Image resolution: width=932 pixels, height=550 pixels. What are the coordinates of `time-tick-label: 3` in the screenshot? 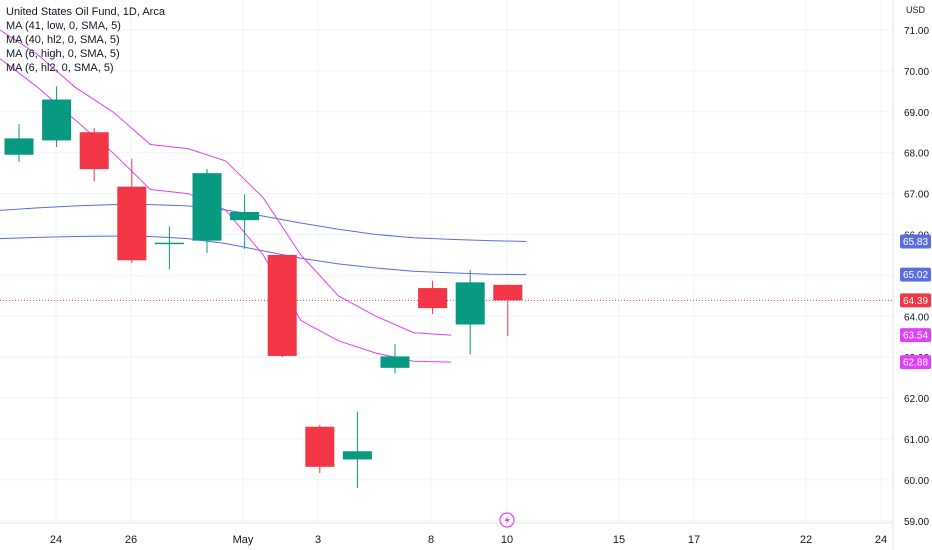 It's located at (318, 540).